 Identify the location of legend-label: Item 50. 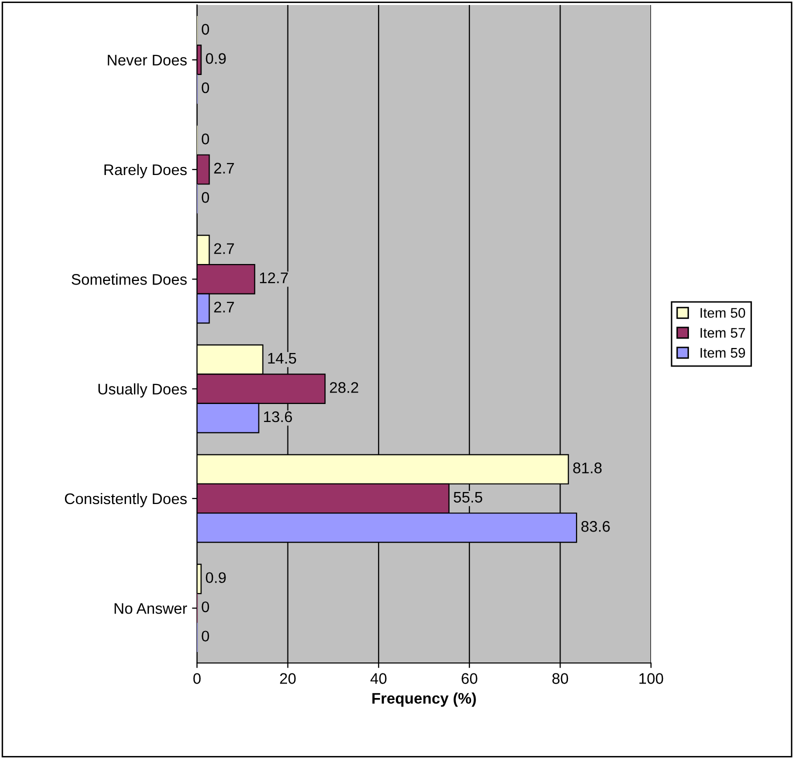
(723, 313).